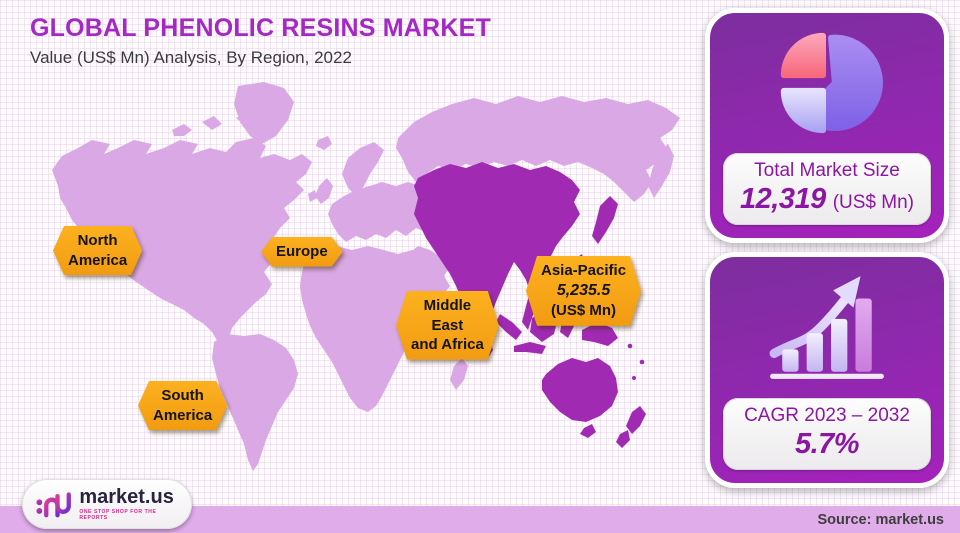  I want to click on region-badge-north-america: North America, so click(97, 250).